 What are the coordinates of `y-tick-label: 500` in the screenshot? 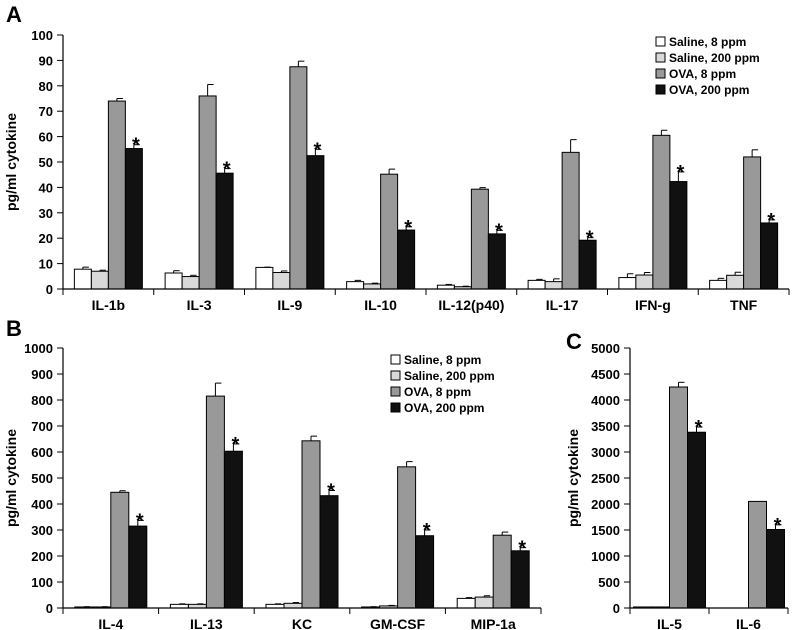 It's located at (609, 582).